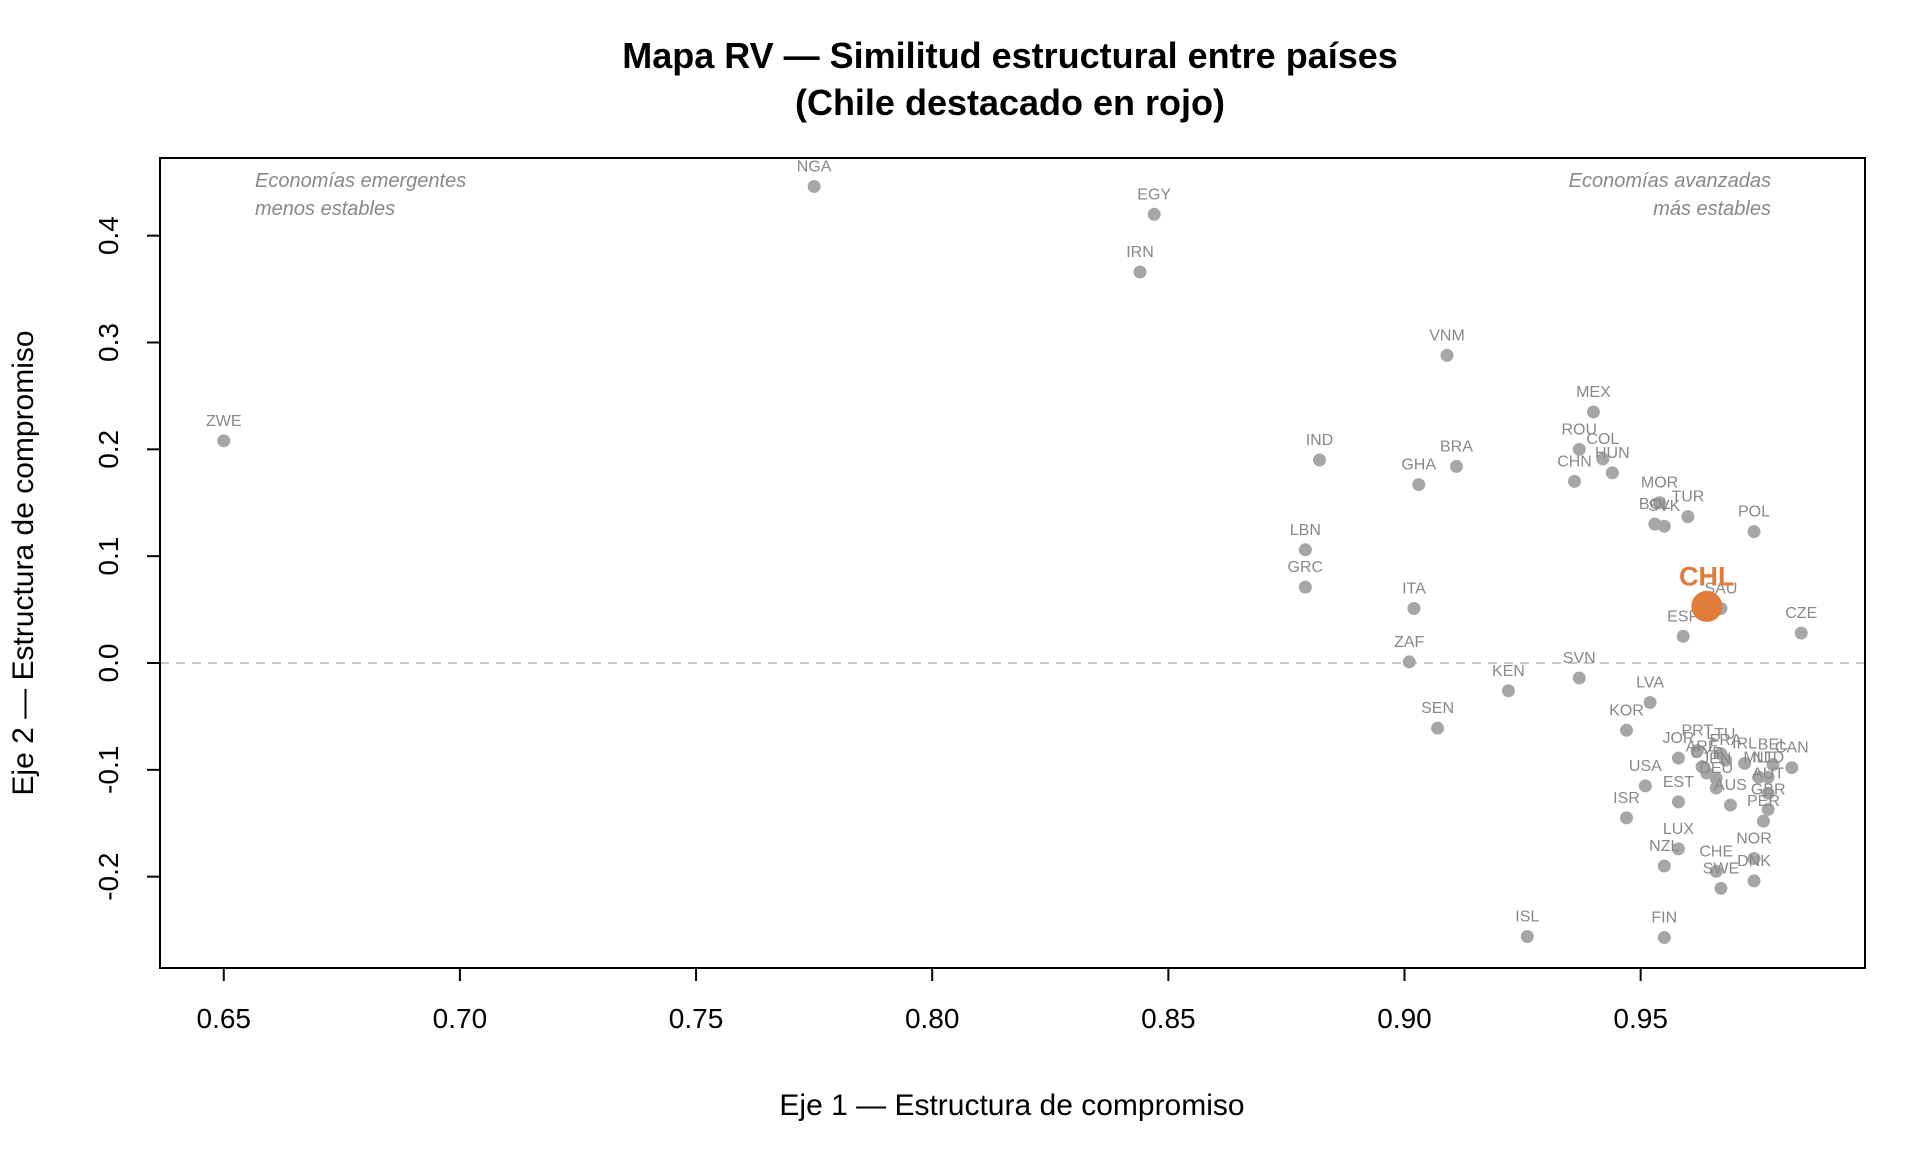 This screenshot has height=1152, width=1920. I want to click on point-label-prt: PRT, so click(1697, 731).